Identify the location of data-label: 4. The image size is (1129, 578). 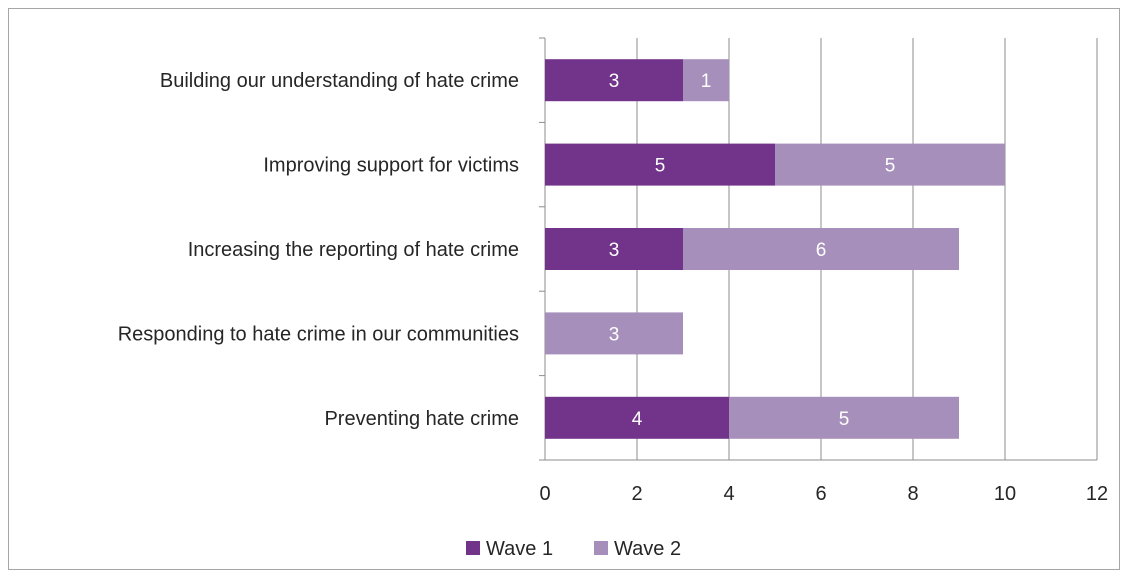
(637, 419).